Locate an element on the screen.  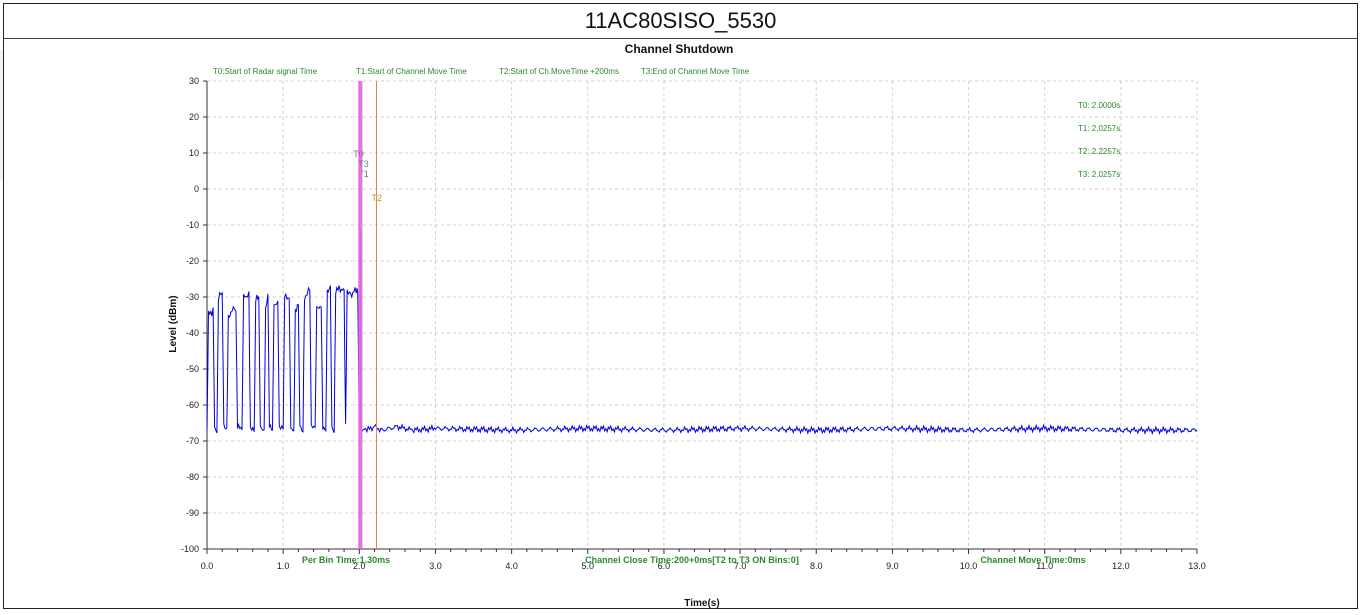
legend-entry: T2:Start of Ch.MoveTime +200ms is located at coordinates (559, 71).